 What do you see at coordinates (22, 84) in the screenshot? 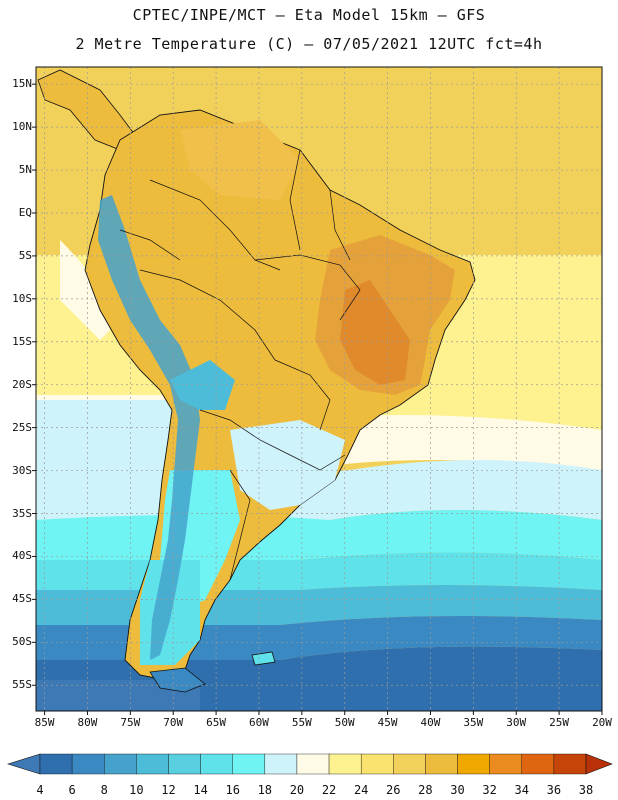
I see `lat-label: 15N` at bounding box center [22, 84].